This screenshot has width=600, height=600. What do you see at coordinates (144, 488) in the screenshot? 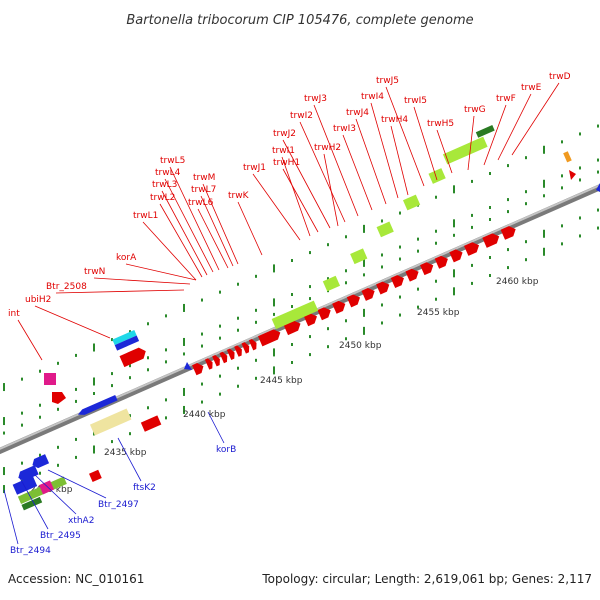
I see `gene-label-ftsK2: ftsK2` at bounding box center [144, 488].